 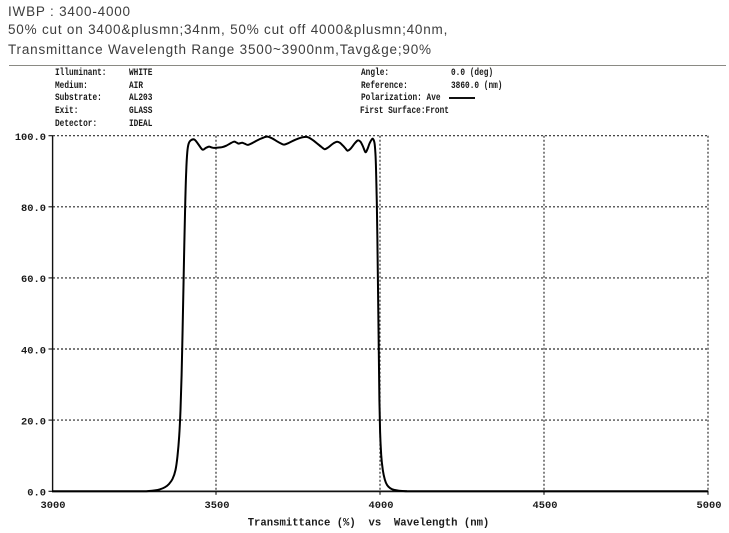 I want to click on svg-text: 40.0, so click(x=33, y=351).